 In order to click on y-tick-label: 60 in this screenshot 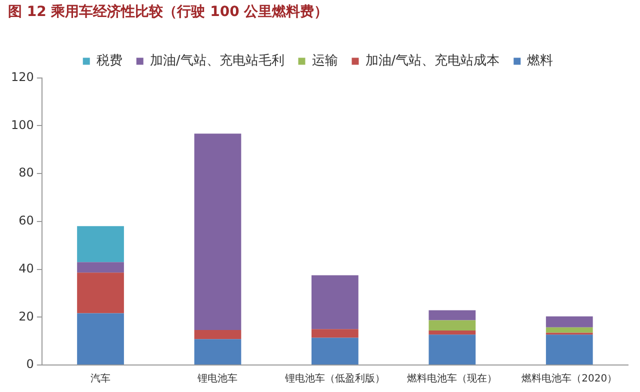, I will do `click(26, 221)`.